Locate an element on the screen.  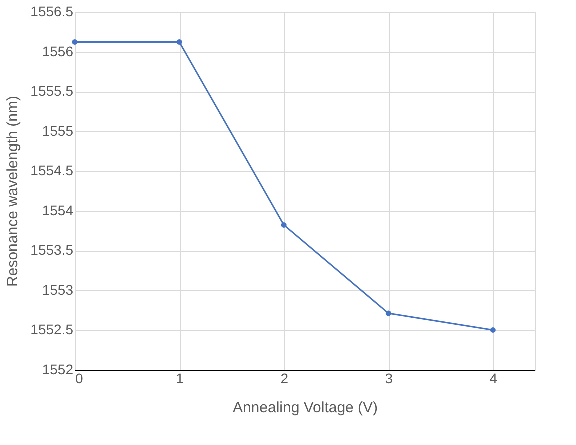
y-tick-label: 1555.5 is located at coordinates (52, 91).